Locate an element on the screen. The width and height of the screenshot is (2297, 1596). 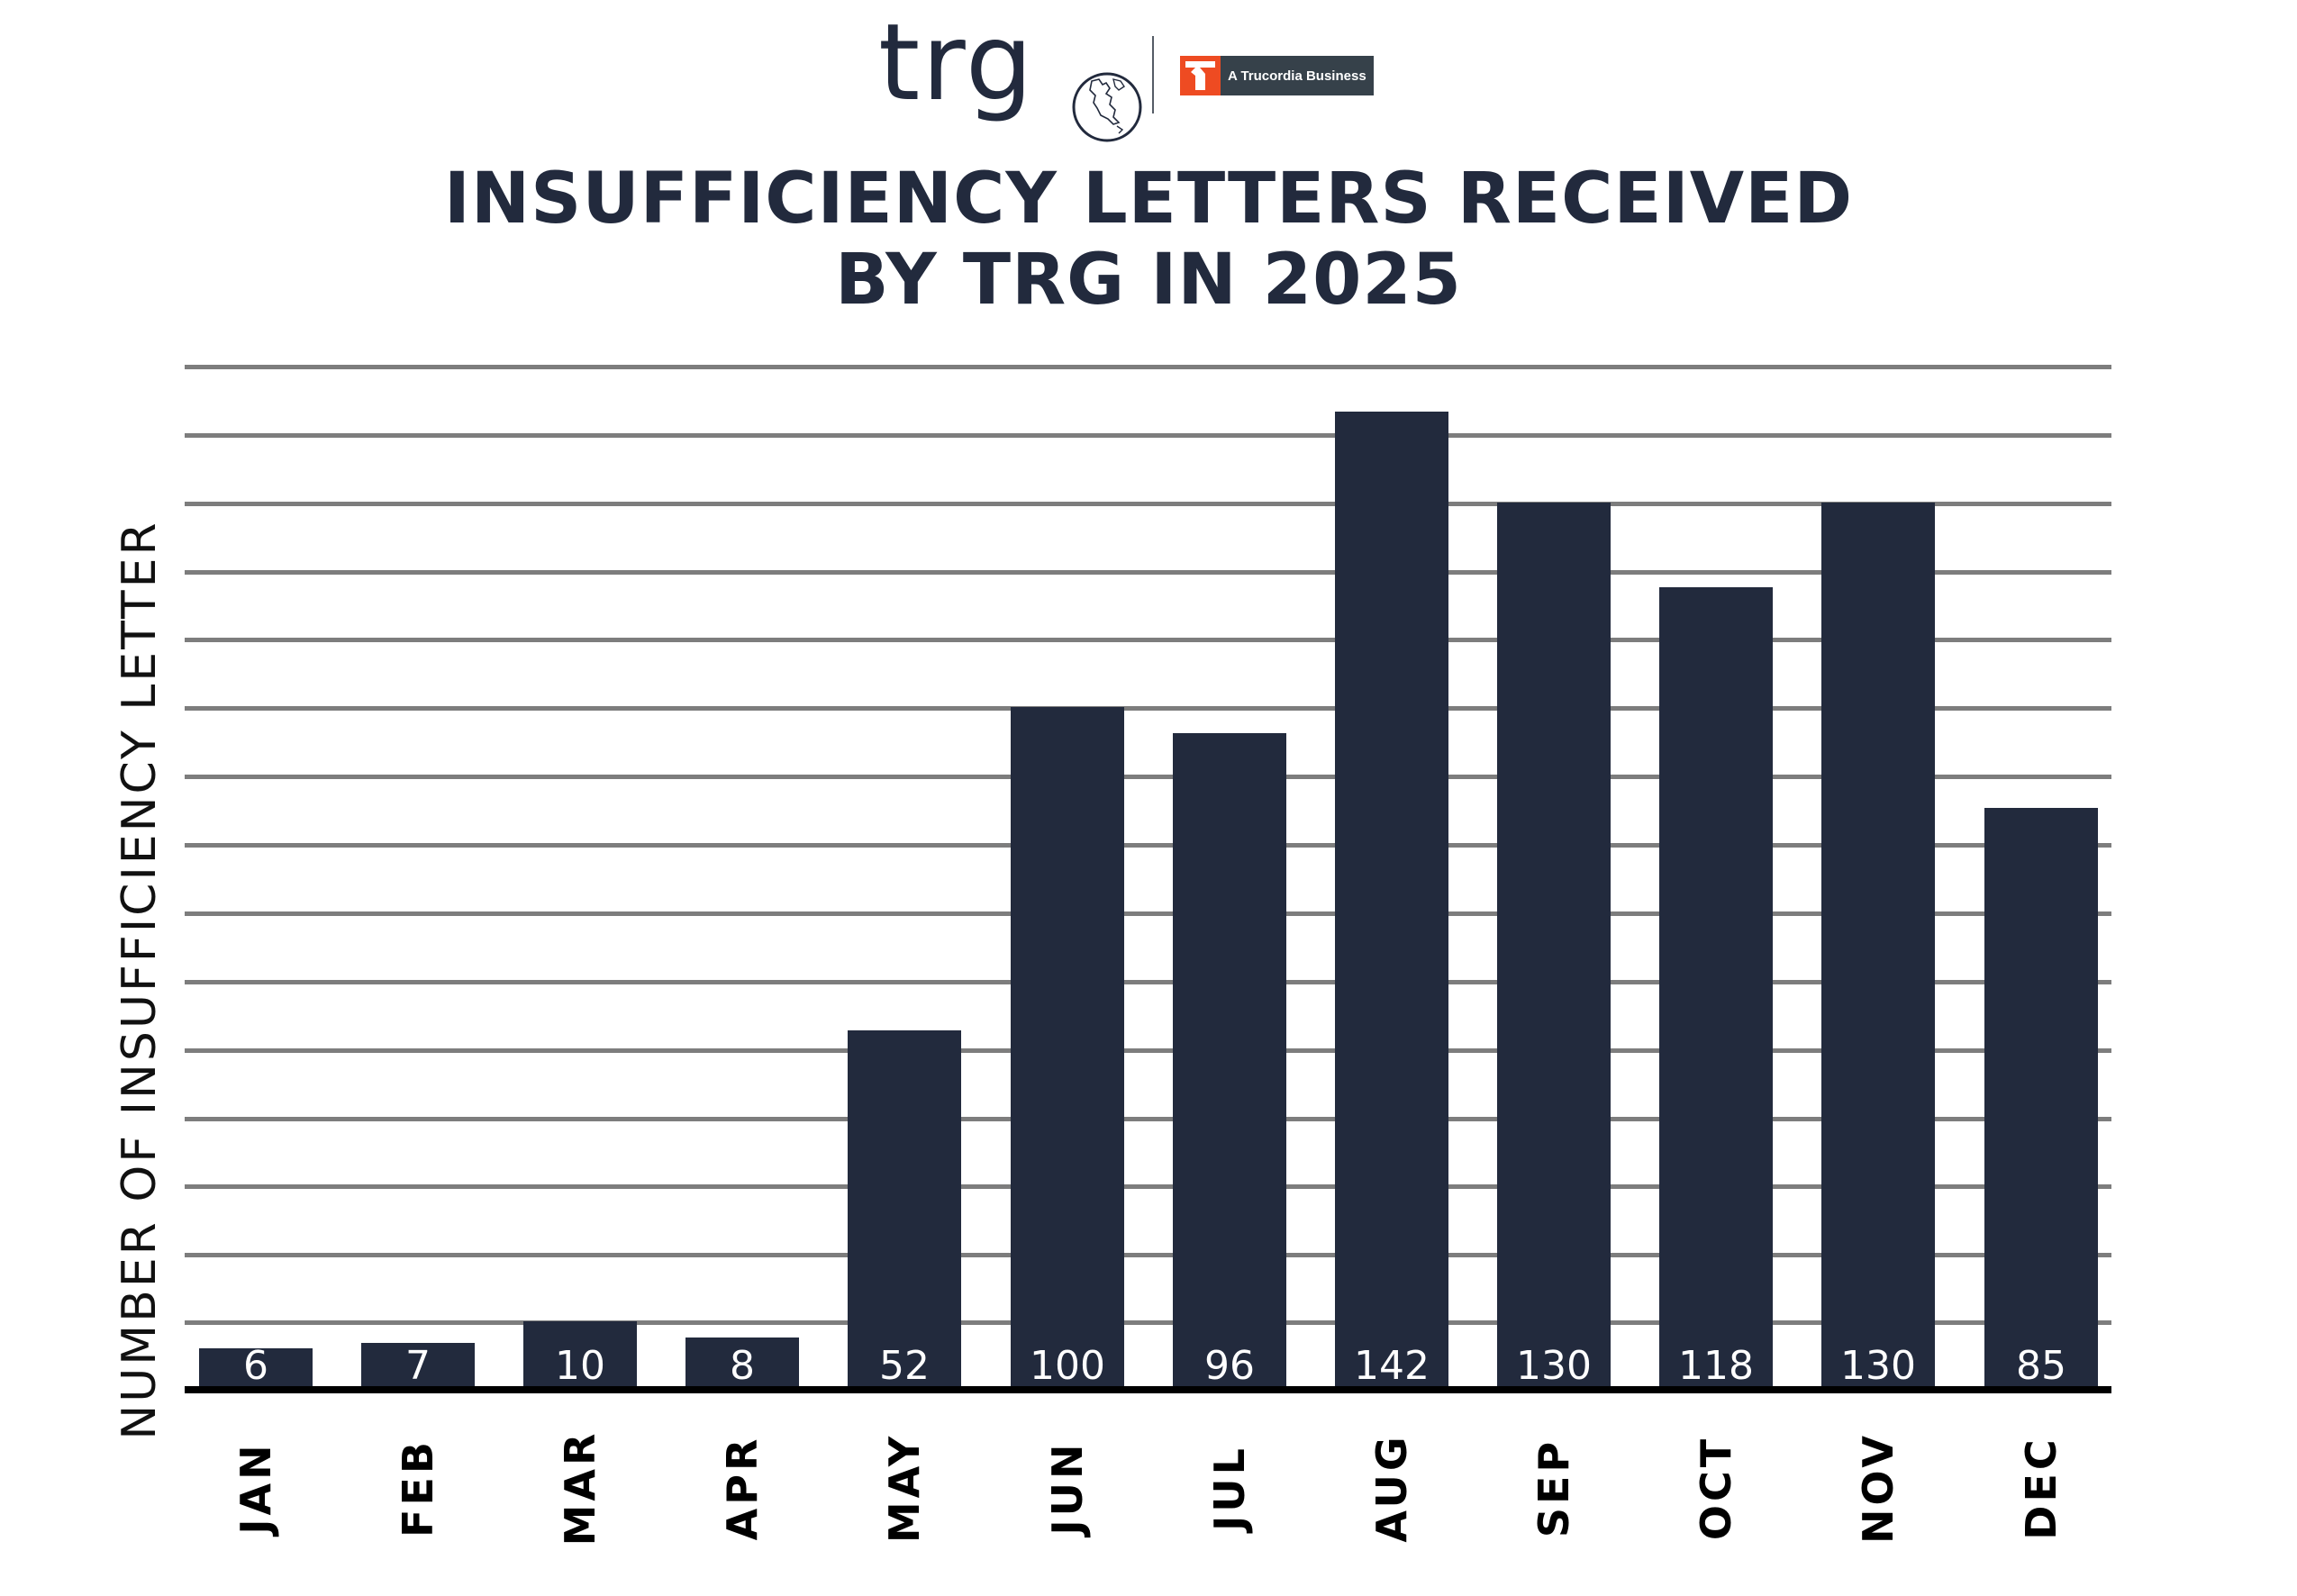
bar-aug: 142 is located at coordinates (1391, 901).